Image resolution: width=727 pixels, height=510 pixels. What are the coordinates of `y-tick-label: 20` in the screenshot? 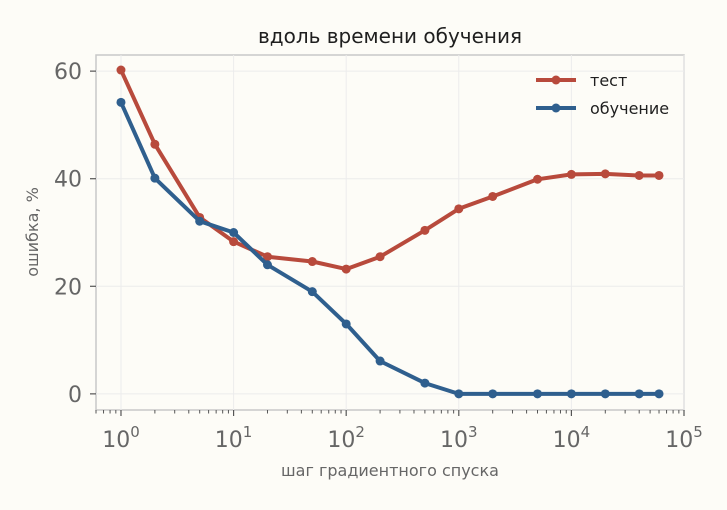 It's located at (68, 287).